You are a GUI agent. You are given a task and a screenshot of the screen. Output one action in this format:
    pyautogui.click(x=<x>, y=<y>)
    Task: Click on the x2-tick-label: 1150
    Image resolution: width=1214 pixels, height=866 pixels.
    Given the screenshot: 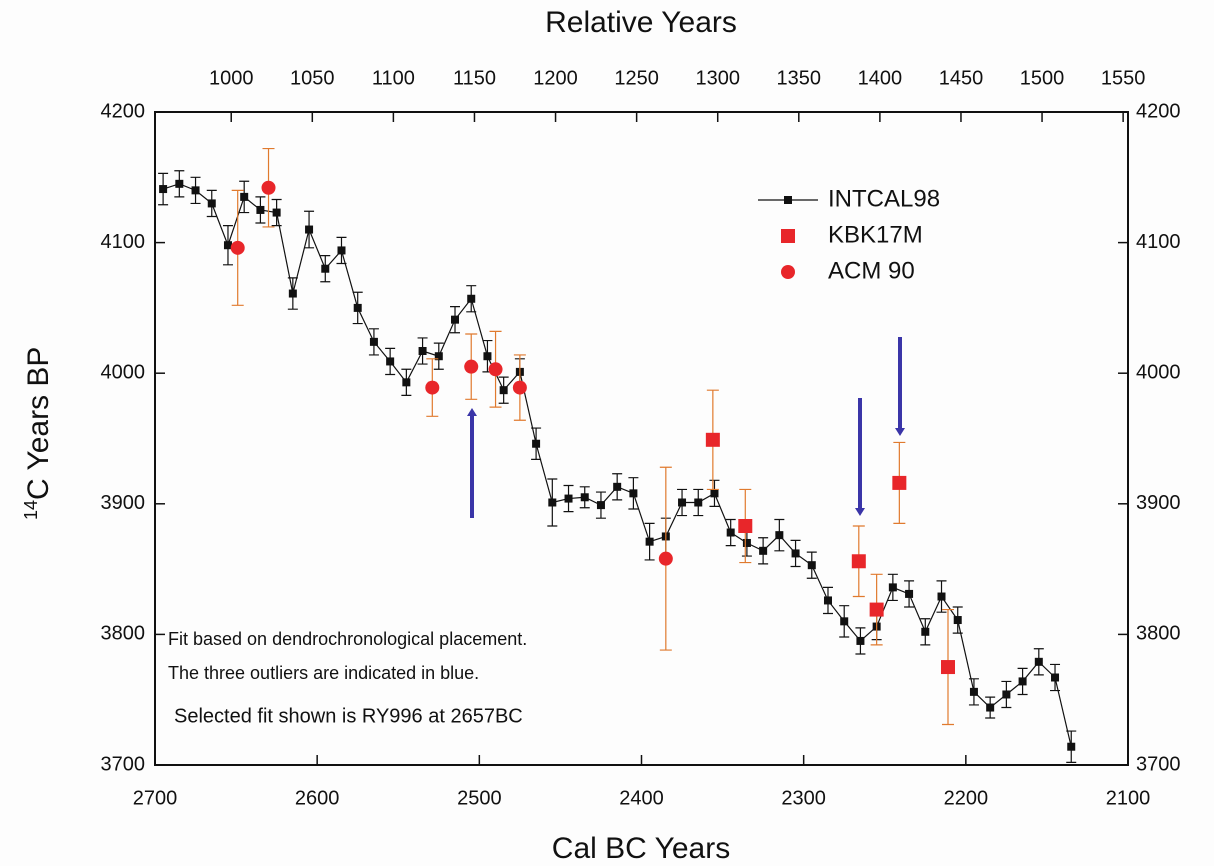 What is the action you would take?
    pyautogui.click(x=474, y=78)
    